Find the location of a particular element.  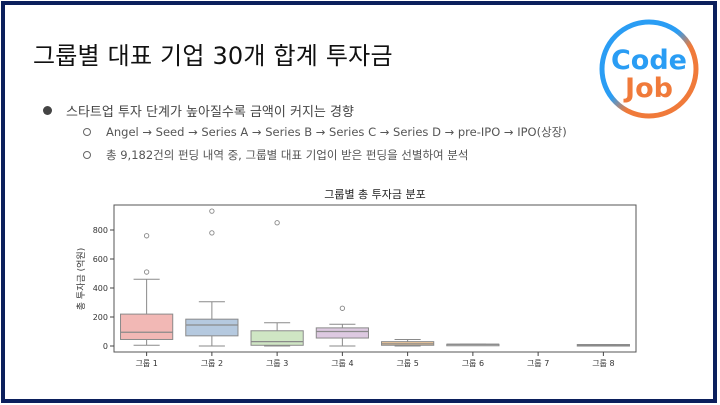

x-tick-label: 그룹 5 is located at coordinates (407, 363).